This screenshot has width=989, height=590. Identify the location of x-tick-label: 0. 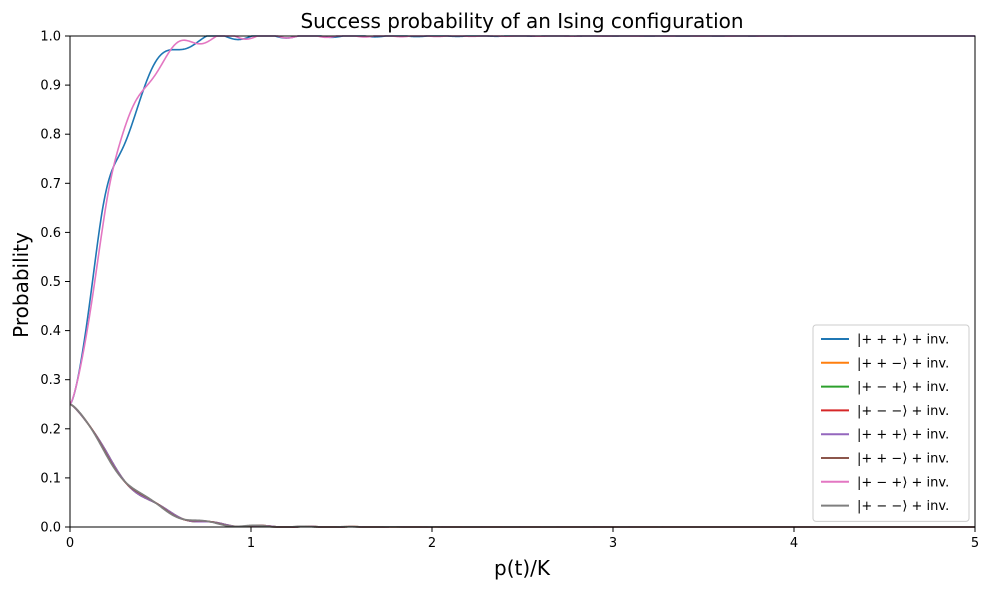
(70, 543).